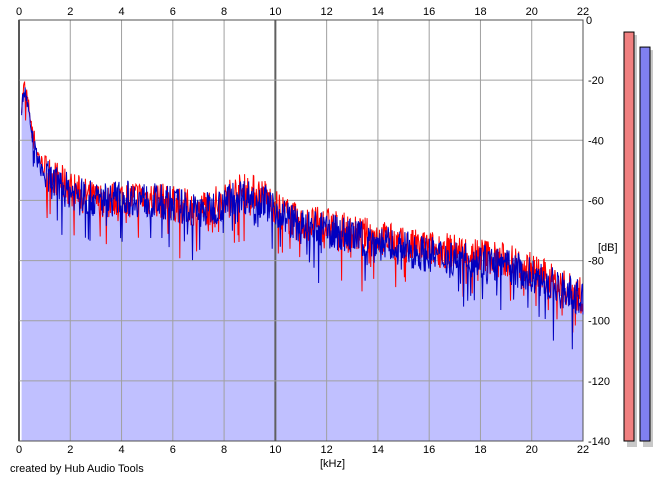 The height and width of the screenshot is (481, 664). I want to click on x-tick-label-bottom: 4, so click(121, 450).